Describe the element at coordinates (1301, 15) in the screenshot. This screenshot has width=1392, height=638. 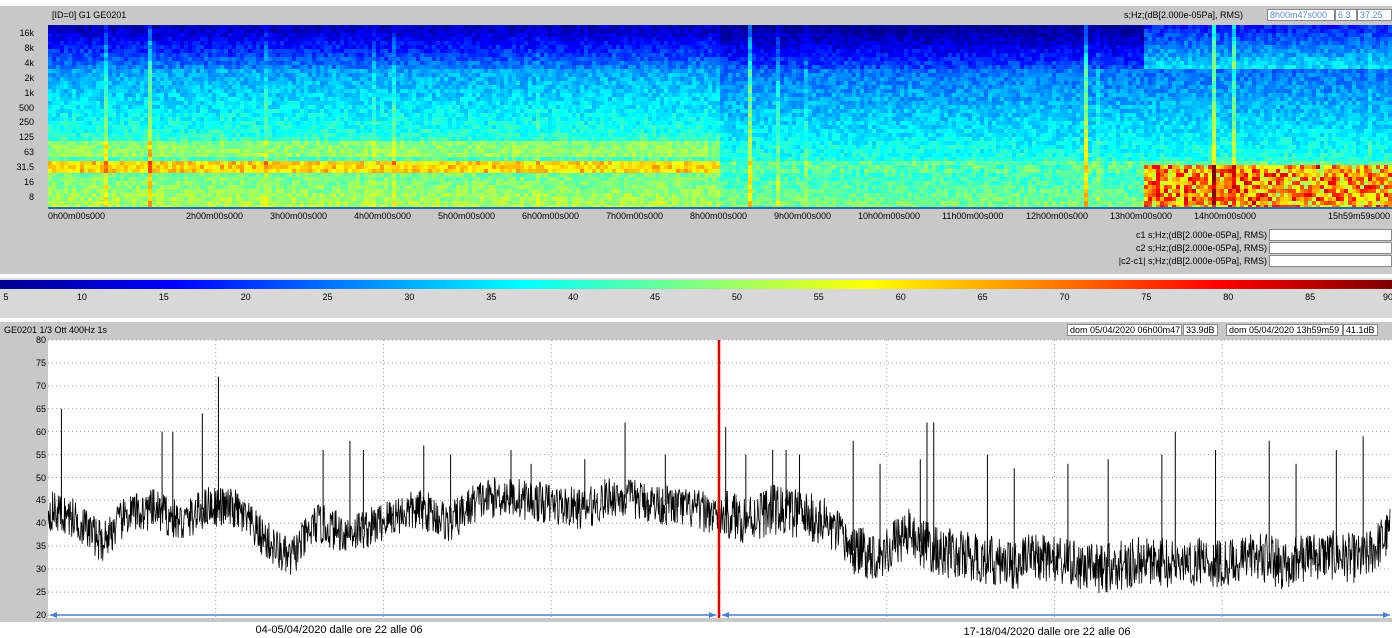
I see `cursor-time-box: 8h00m47s000` at that location.